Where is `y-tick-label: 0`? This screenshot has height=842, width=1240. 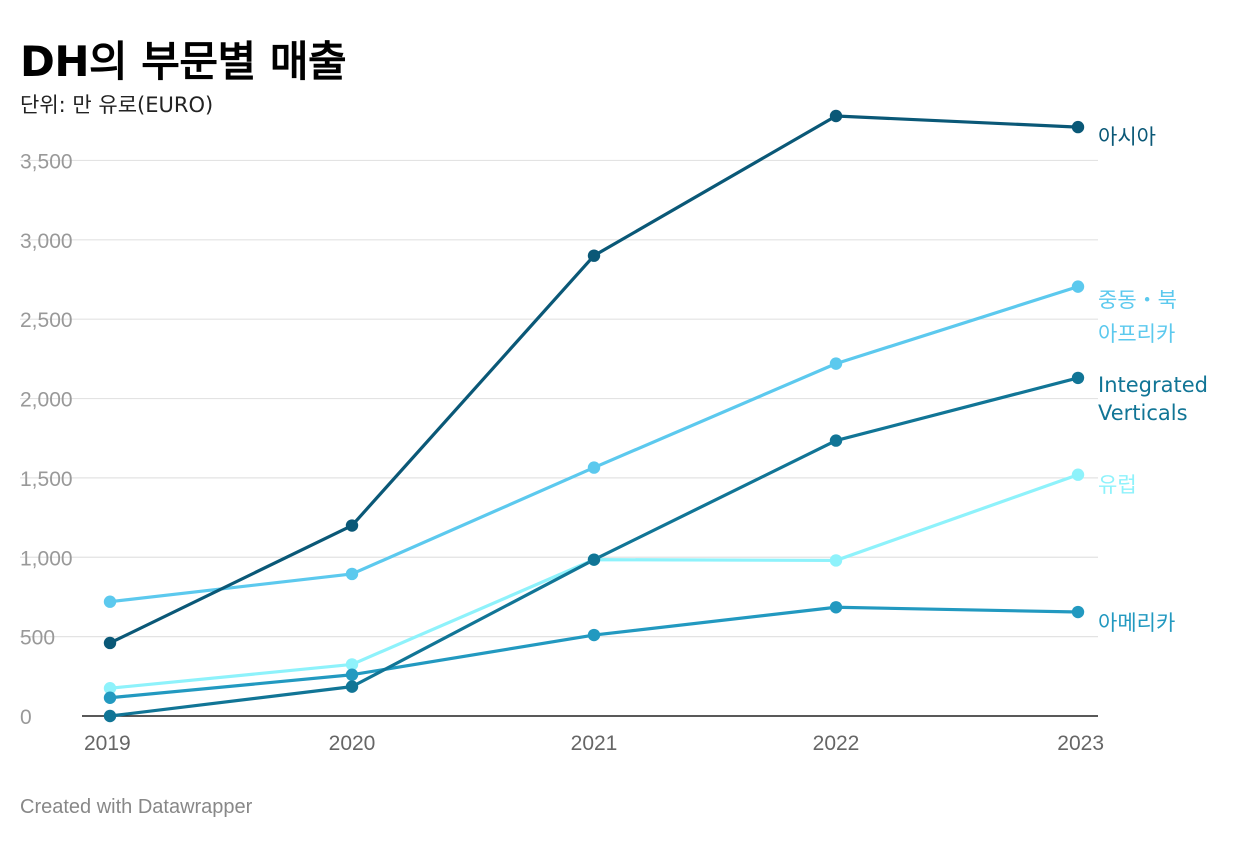 y-tick-label: 0 is located at coordinates (26, 717).